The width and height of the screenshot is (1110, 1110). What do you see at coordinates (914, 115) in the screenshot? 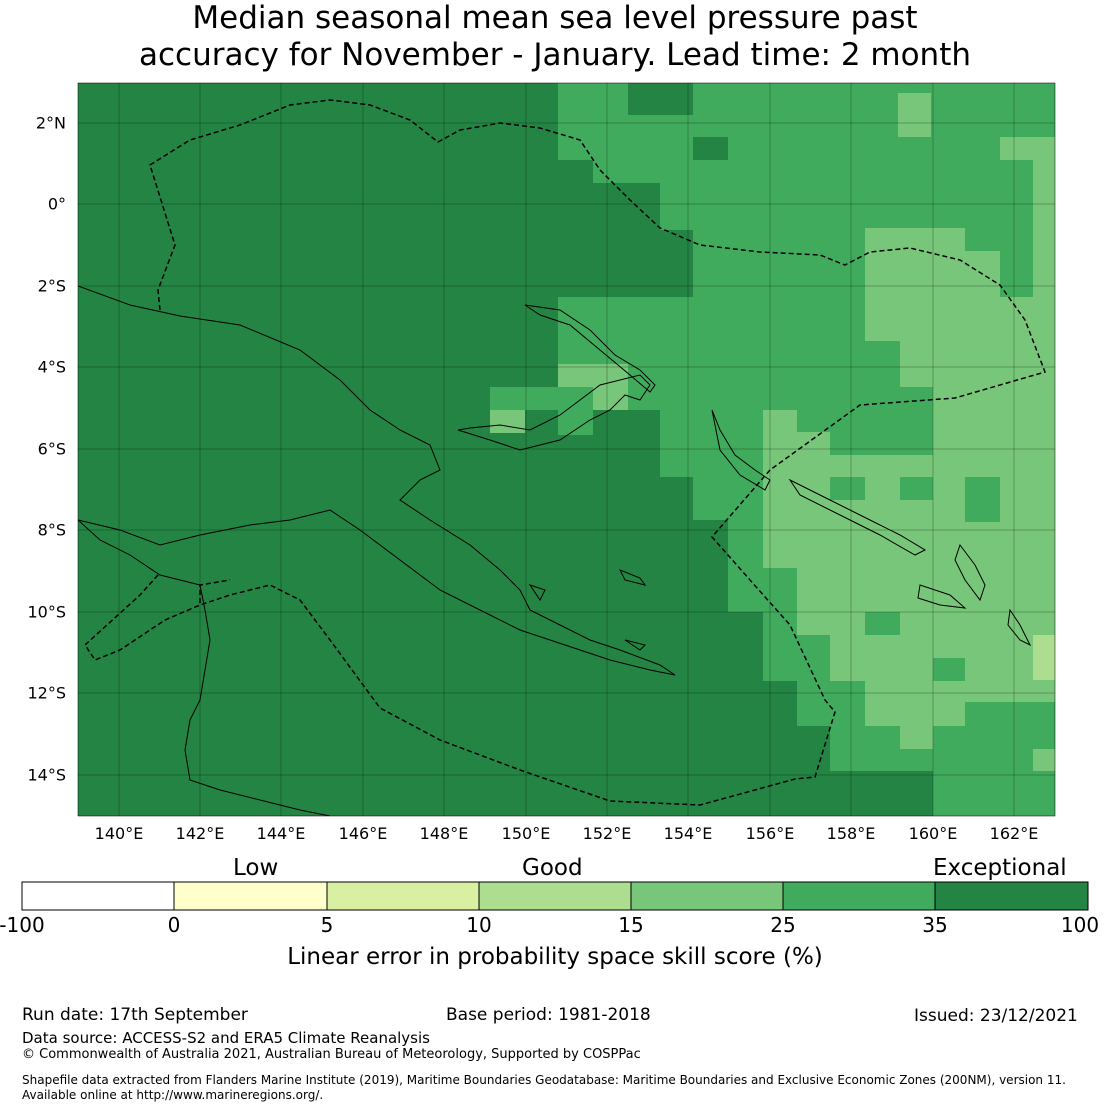
I see `skill-cell-good` at bounding box center [914, 115].